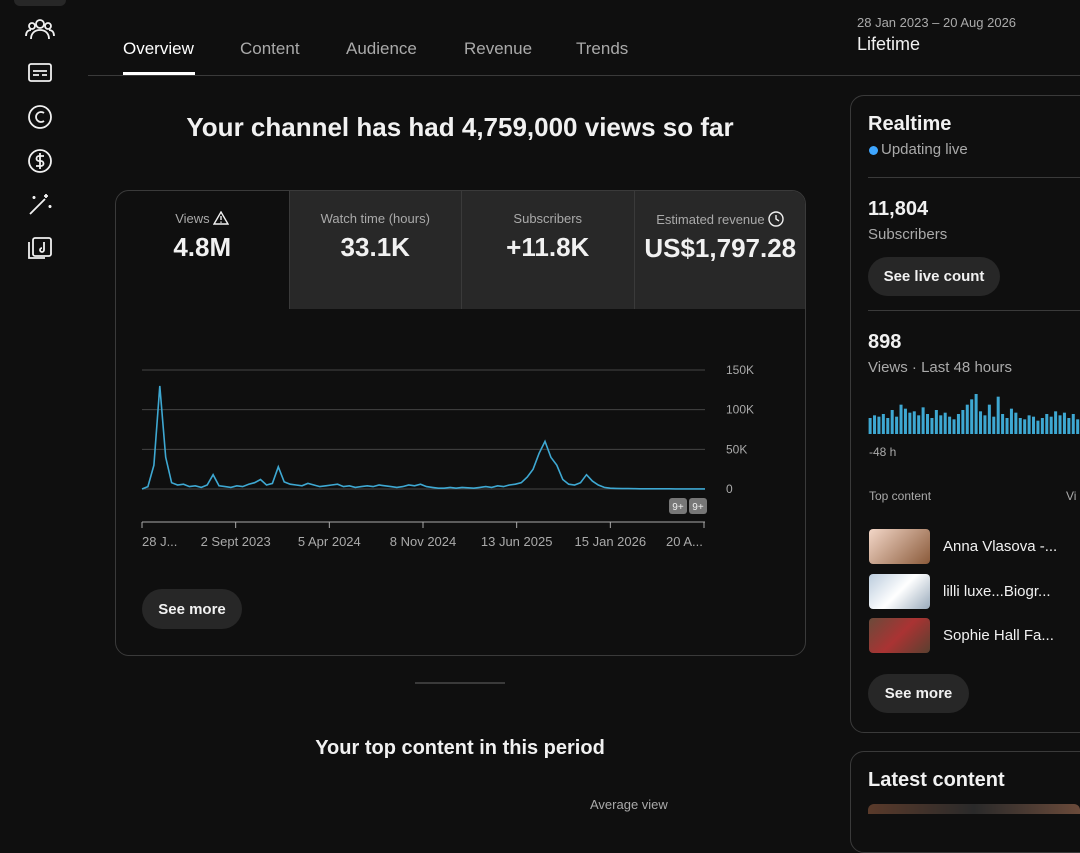  Describe the element at coordinates (720, 219) in the screenshot. I see `metric-label: Estimated revenue` at that location.